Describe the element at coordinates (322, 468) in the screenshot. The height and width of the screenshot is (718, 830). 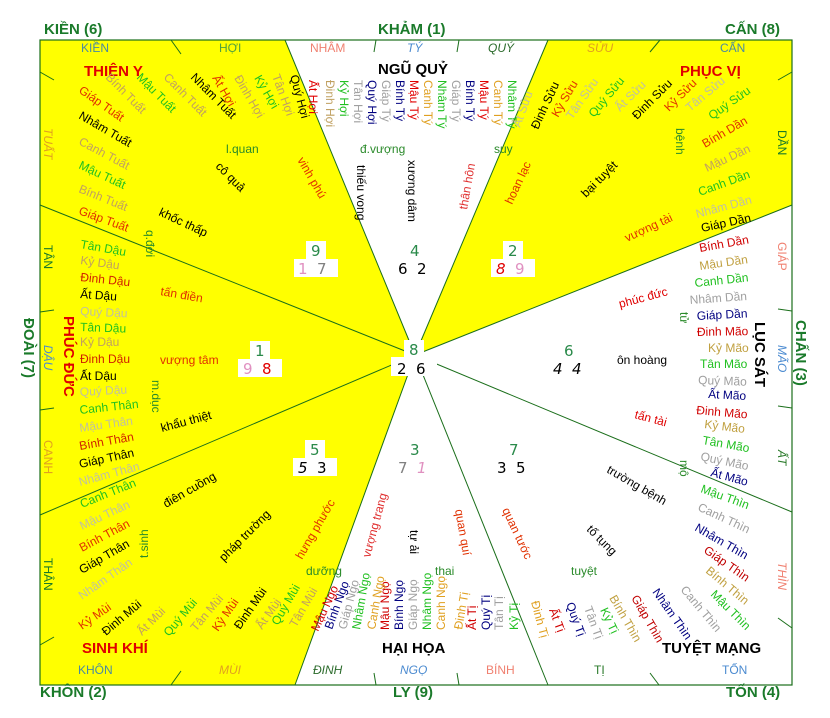
I see `flying-star-sw-right: 3` at that location.